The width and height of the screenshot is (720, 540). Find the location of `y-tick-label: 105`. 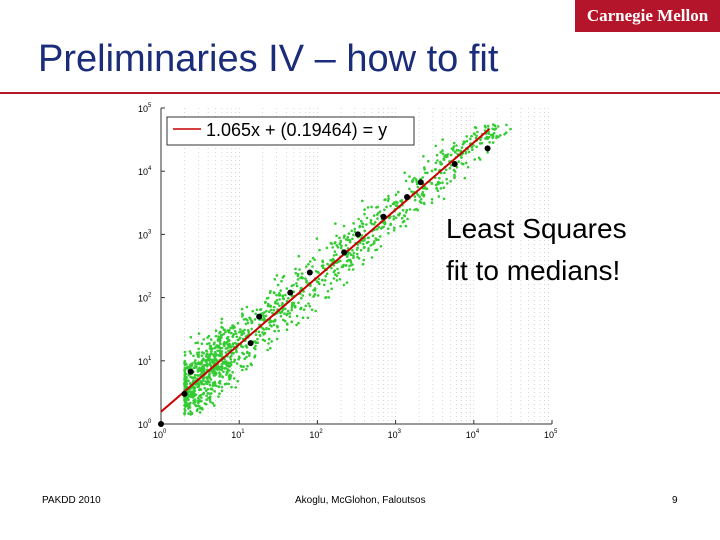

y-tick-label: 105 is located at coordinates (145, 108).